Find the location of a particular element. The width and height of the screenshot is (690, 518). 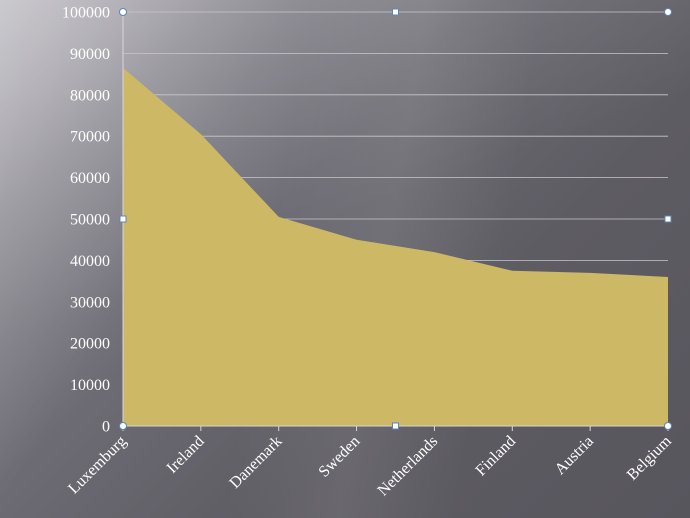

x-tick-label: Sweden is located at coordinates (340, 457).